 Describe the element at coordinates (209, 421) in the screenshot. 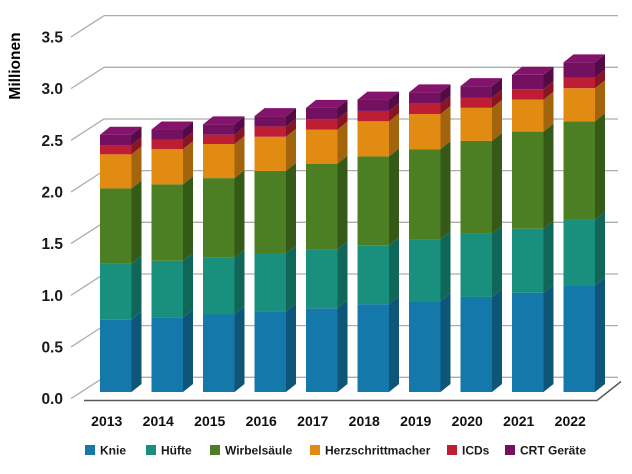

I see `x-tick-label-2015: 2015` at that location.